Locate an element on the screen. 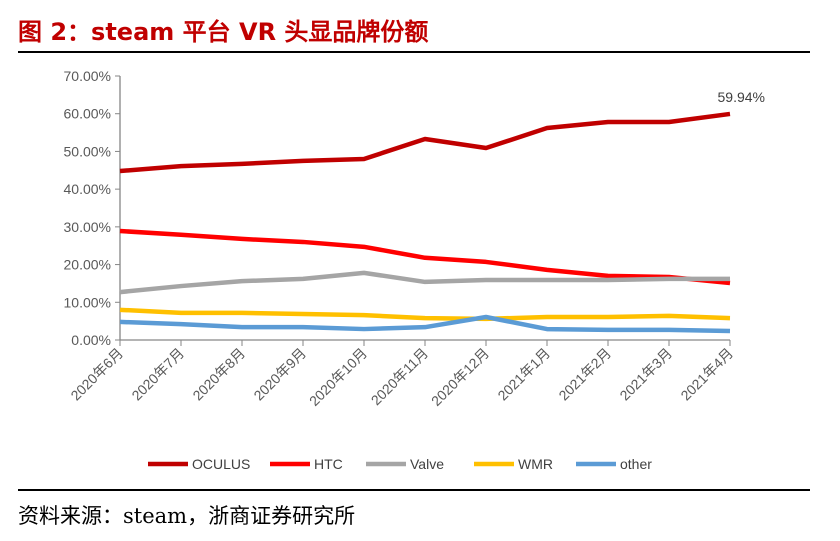 This screenshot has width=840, height=541. x-tick-label: 2020年7月 is located at coordinates (157, 374).